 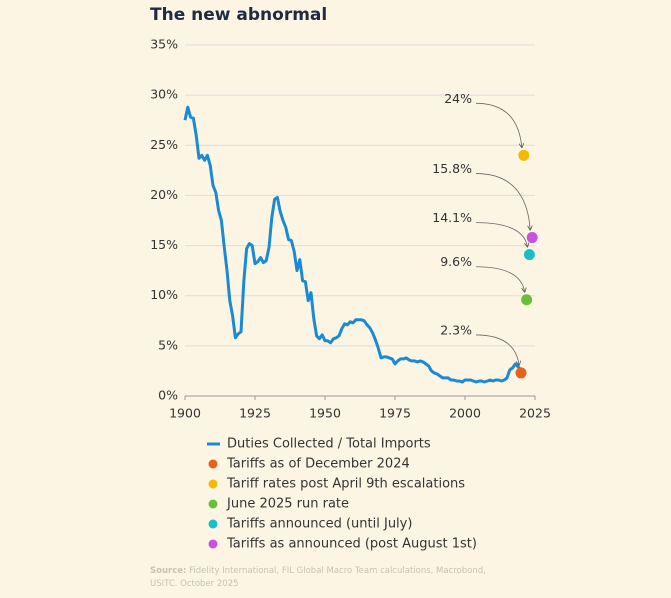 I want to click on legend-label: Tariffs as announced (post August 1st), so click(x=351, y=544).